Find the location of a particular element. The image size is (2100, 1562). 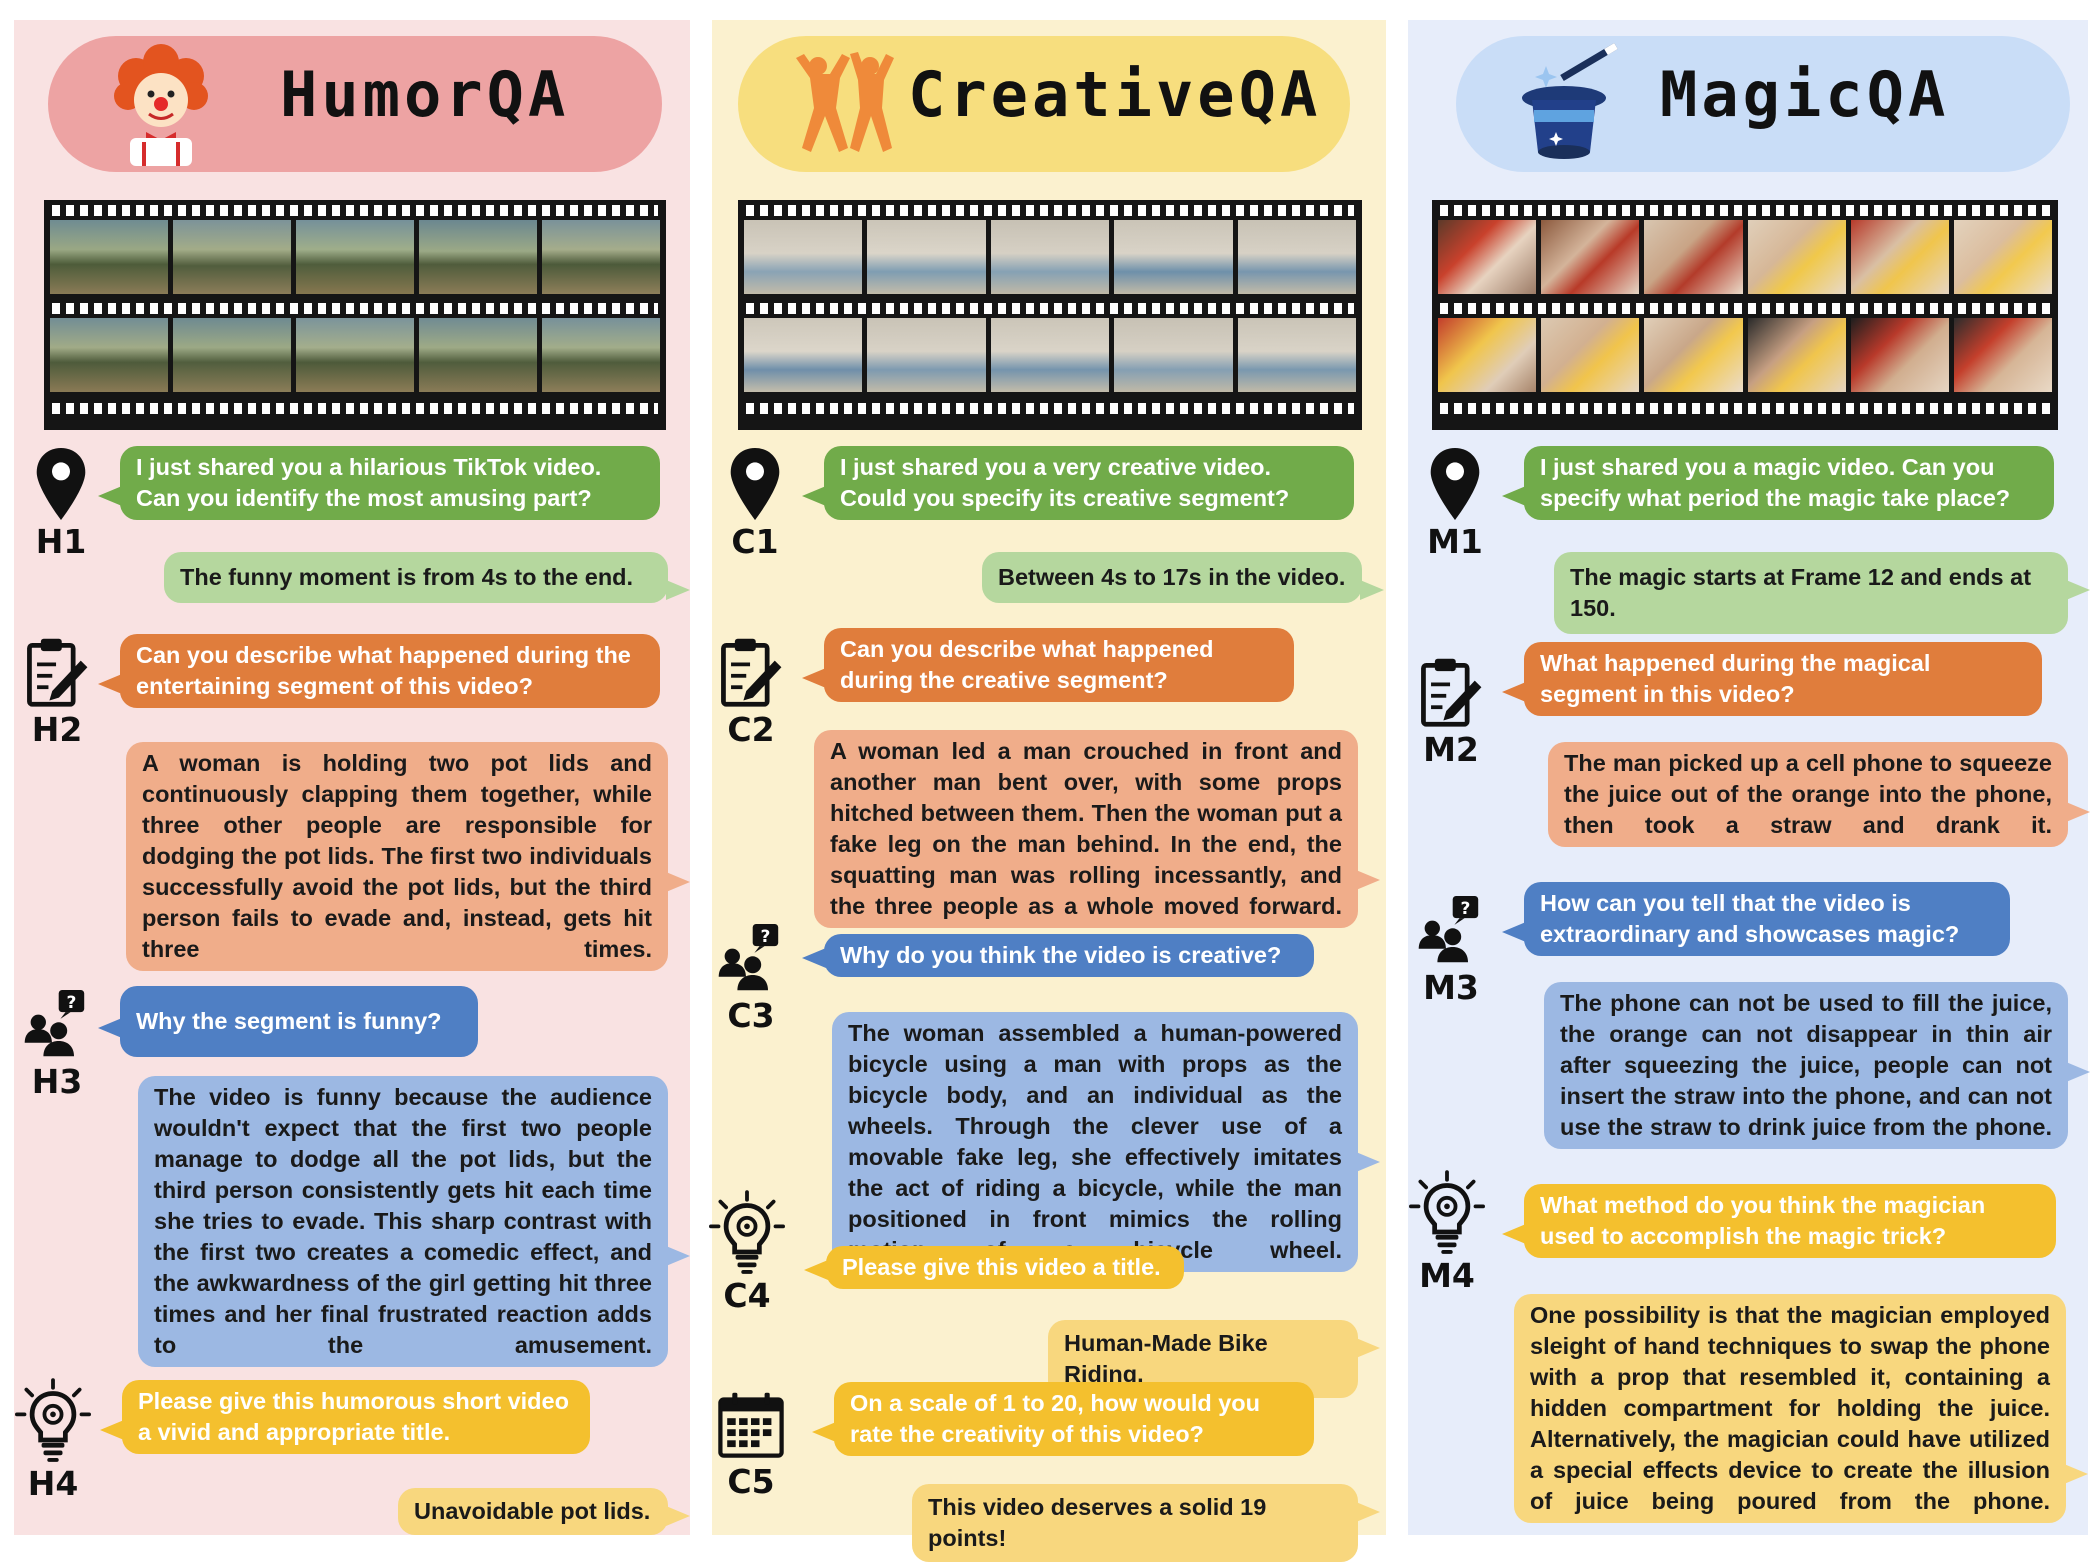

answer-bubble: Between 4s to 17s in the video. is located at coordinates (1183, 577).